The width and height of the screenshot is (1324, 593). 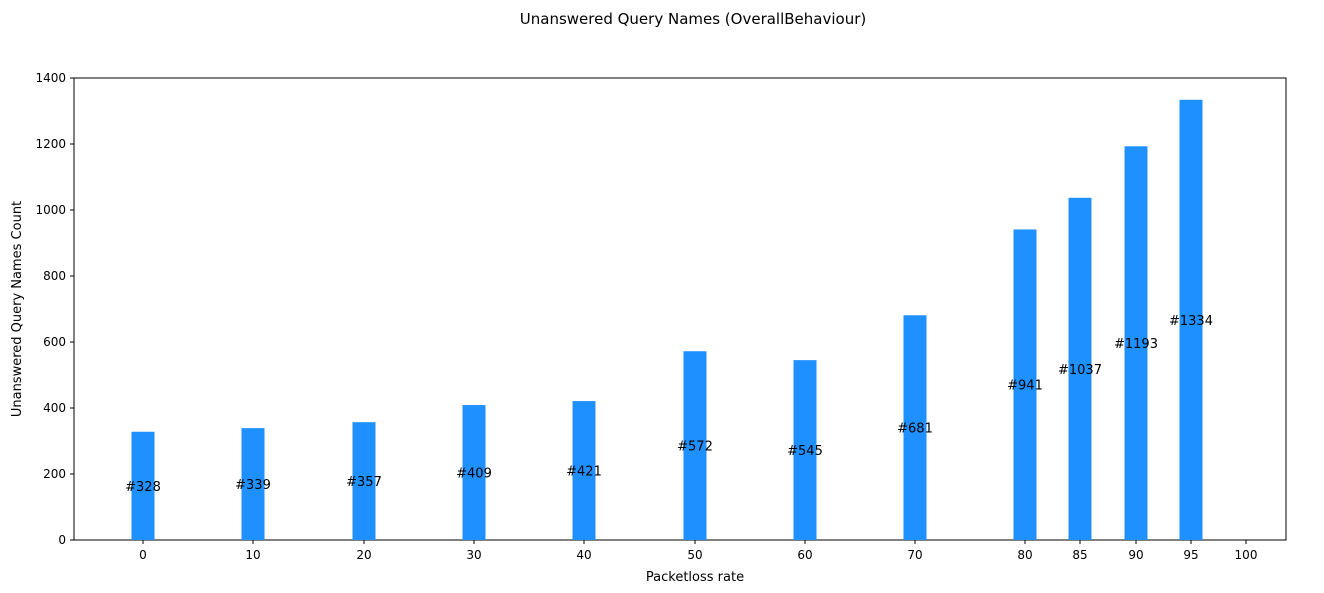 What do you see at coordinates (694, 555) in the screenshot?
I see `x-tick-label: 50` at bounding box center [694, 555].